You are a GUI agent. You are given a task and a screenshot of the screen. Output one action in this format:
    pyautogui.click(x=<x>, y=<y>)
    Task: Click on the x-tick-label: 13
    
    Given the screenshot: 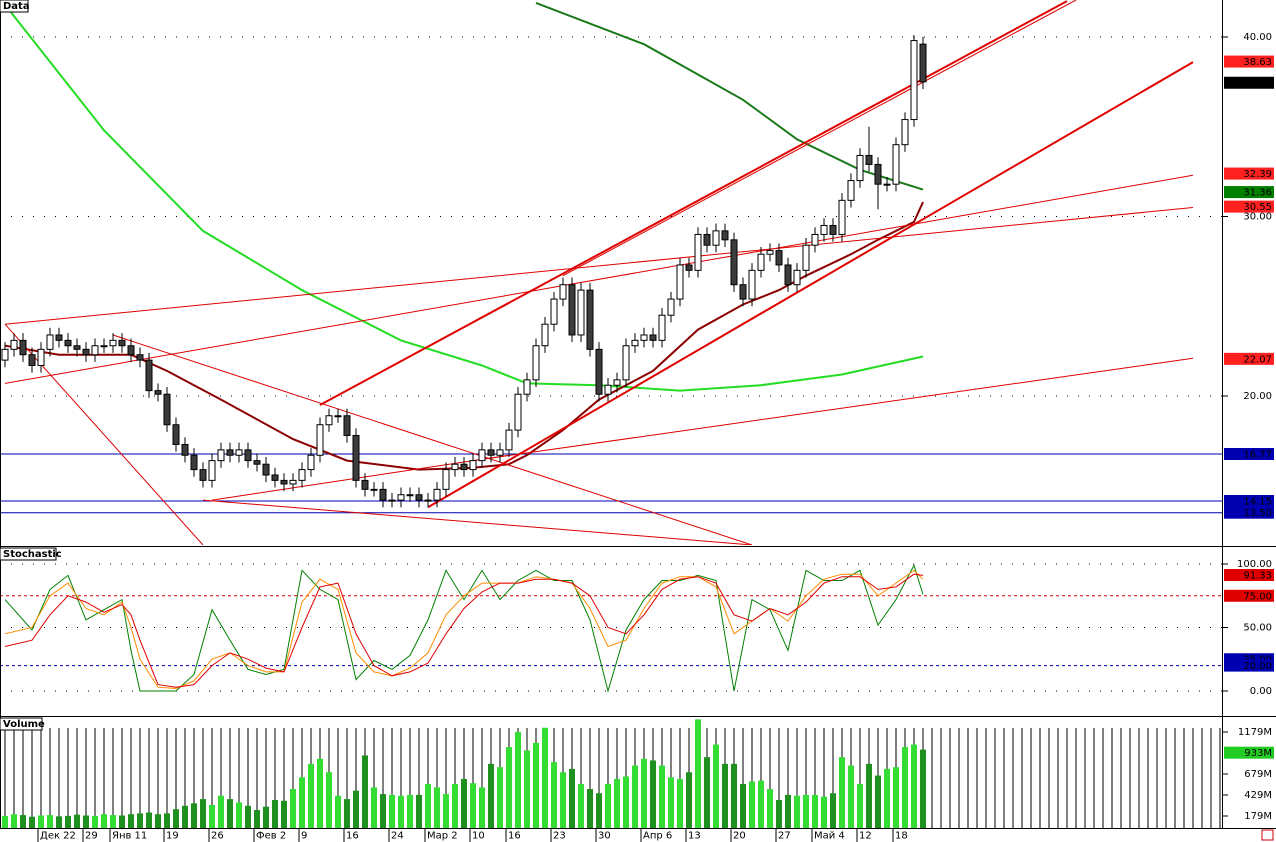 What is the action you would take?
    pyautogui.click(x=694, y=836)
    